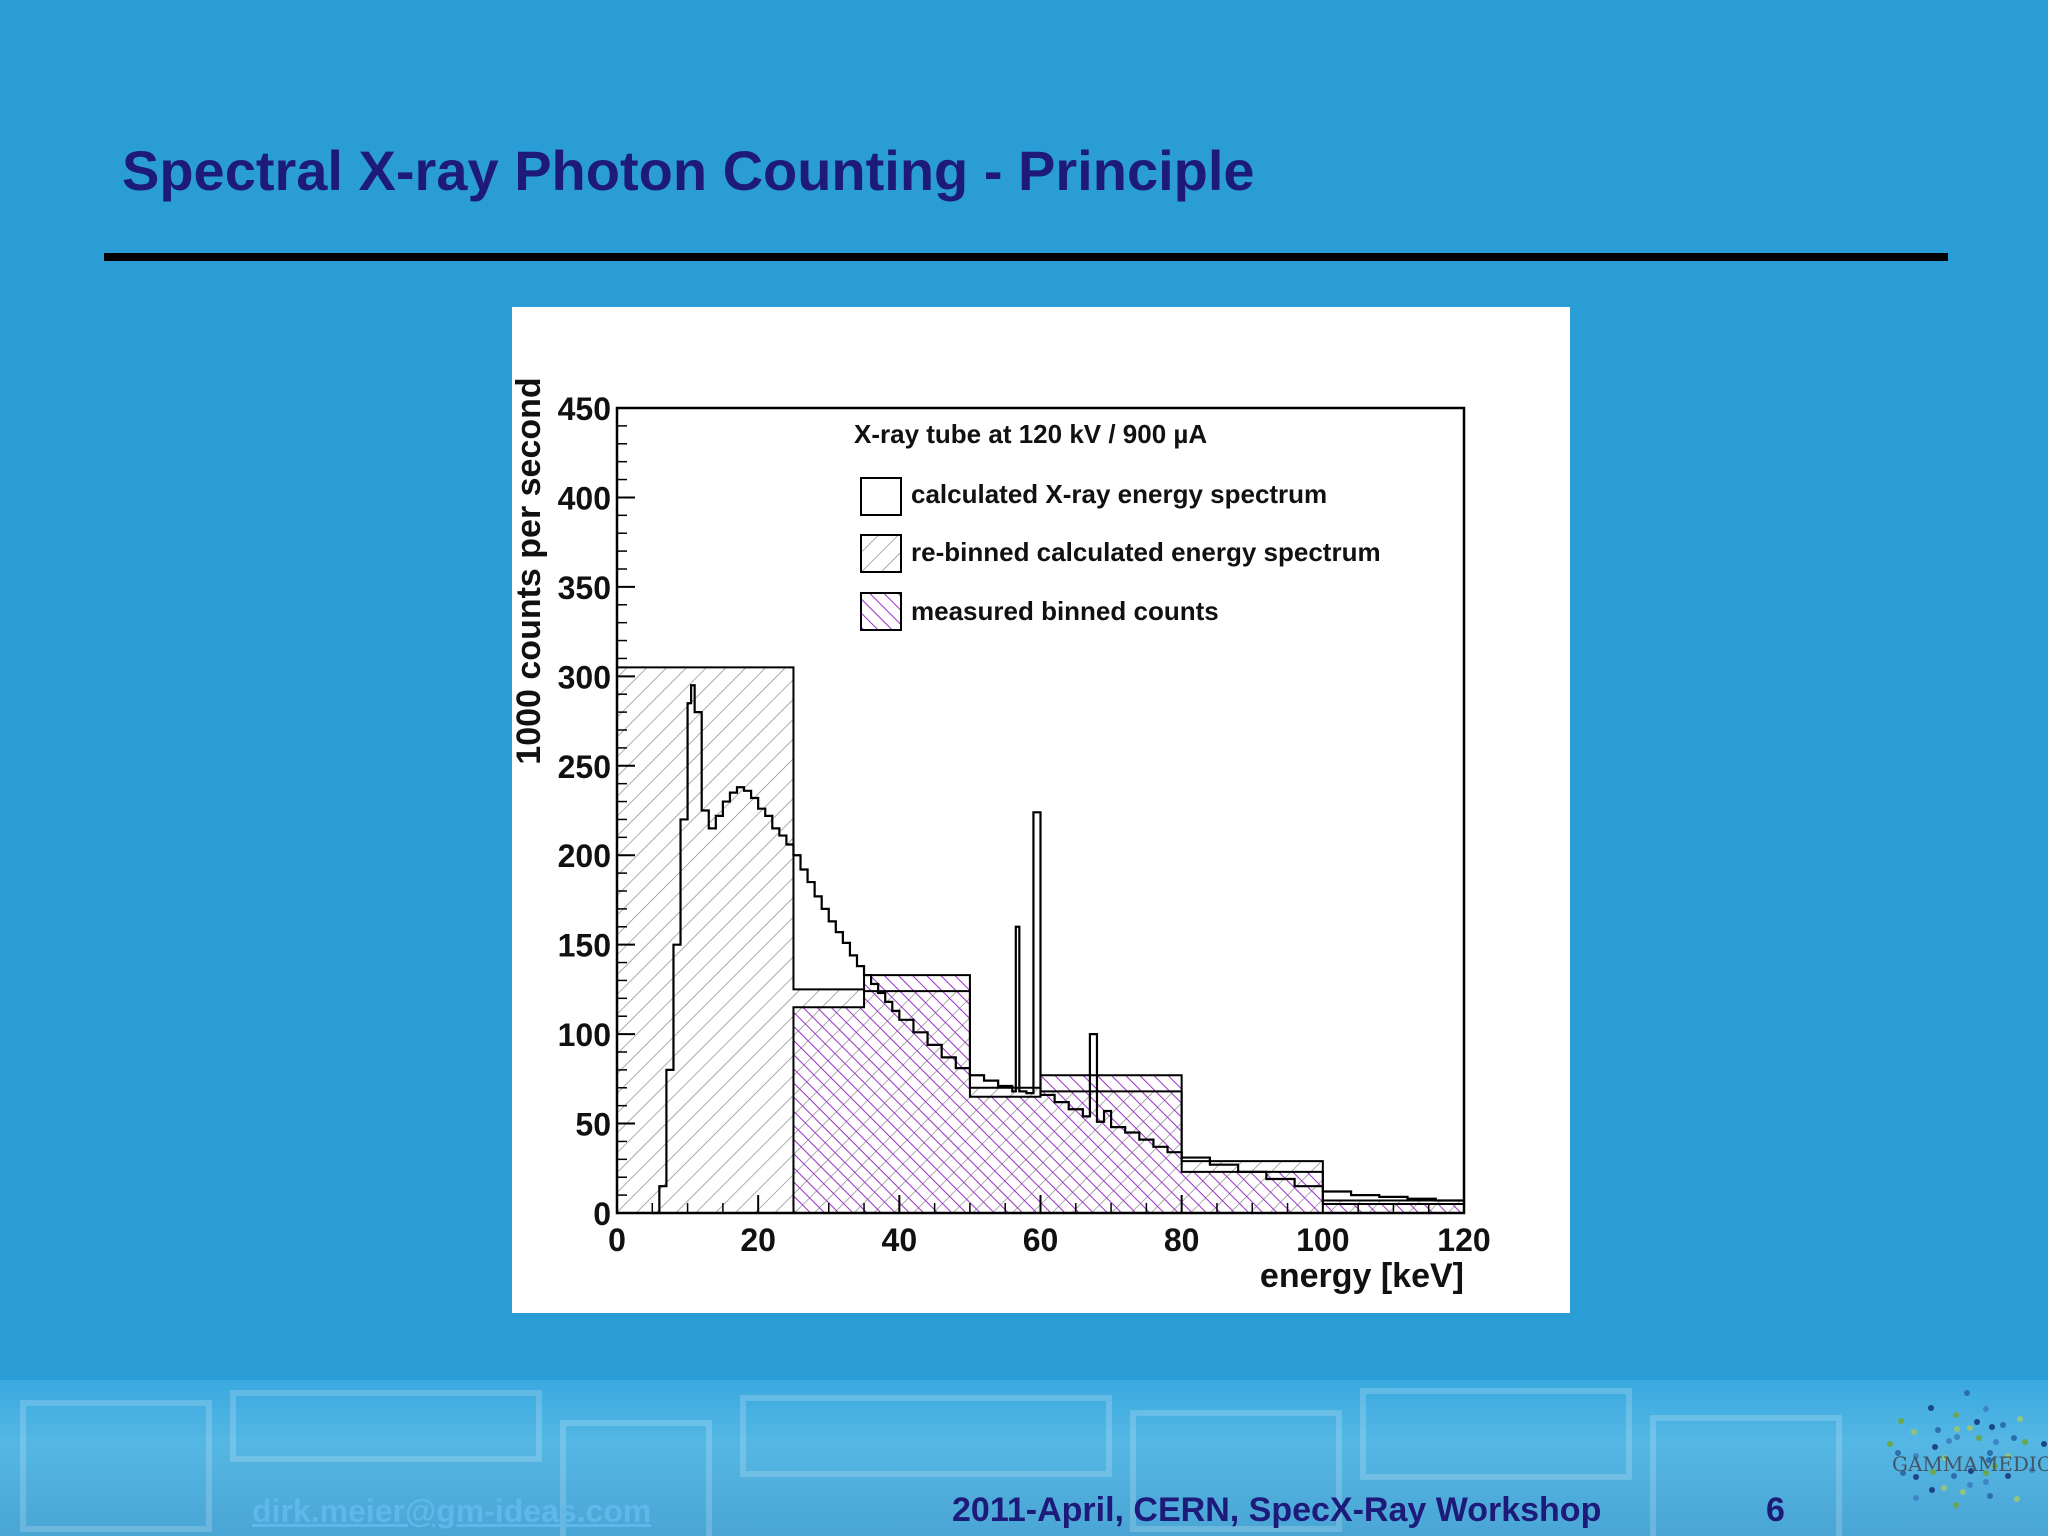  What do you see at coordinates (452, 1511) in the screenshot?
I see `footer-email-link: dirk.meier@gm-ideas.com` at bounding box center [452, 1511].